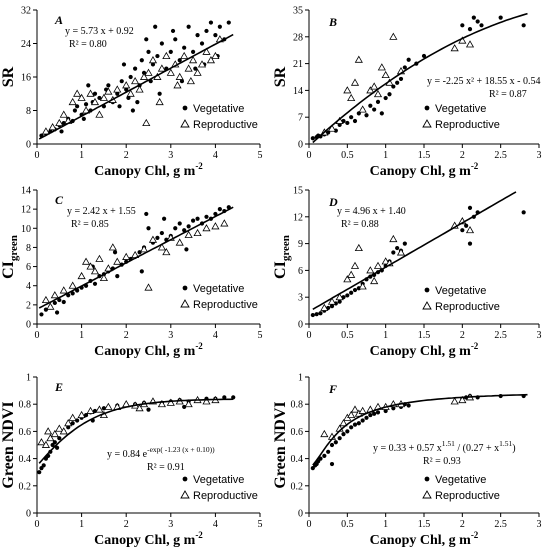 This screenshot has width=544, height=550. What do you see at coordinates (136, 86) in the screenshot?
I see `fit-line` at bounding box center [136, 86].